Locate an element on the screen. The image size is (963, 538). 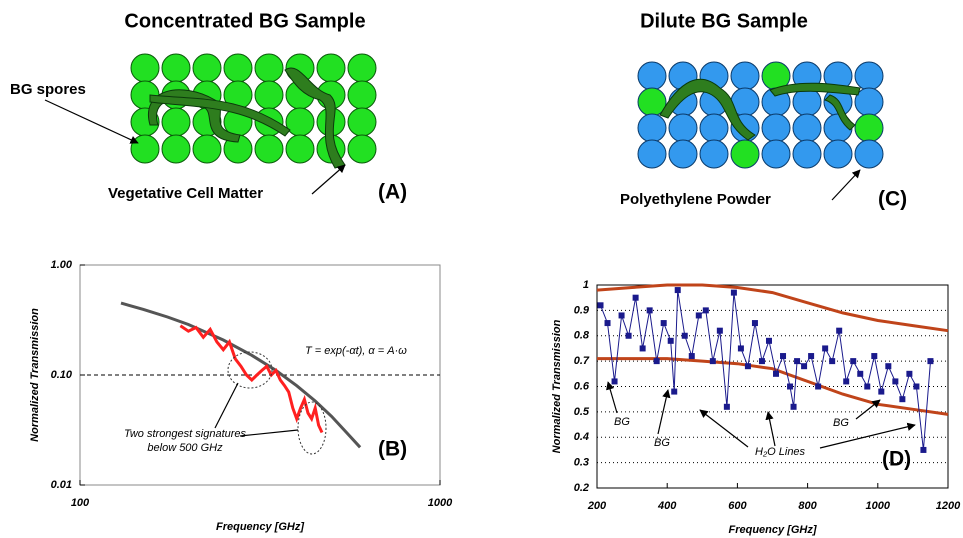
y-tick-label: 0.5 is located at coordinates (582, 412).